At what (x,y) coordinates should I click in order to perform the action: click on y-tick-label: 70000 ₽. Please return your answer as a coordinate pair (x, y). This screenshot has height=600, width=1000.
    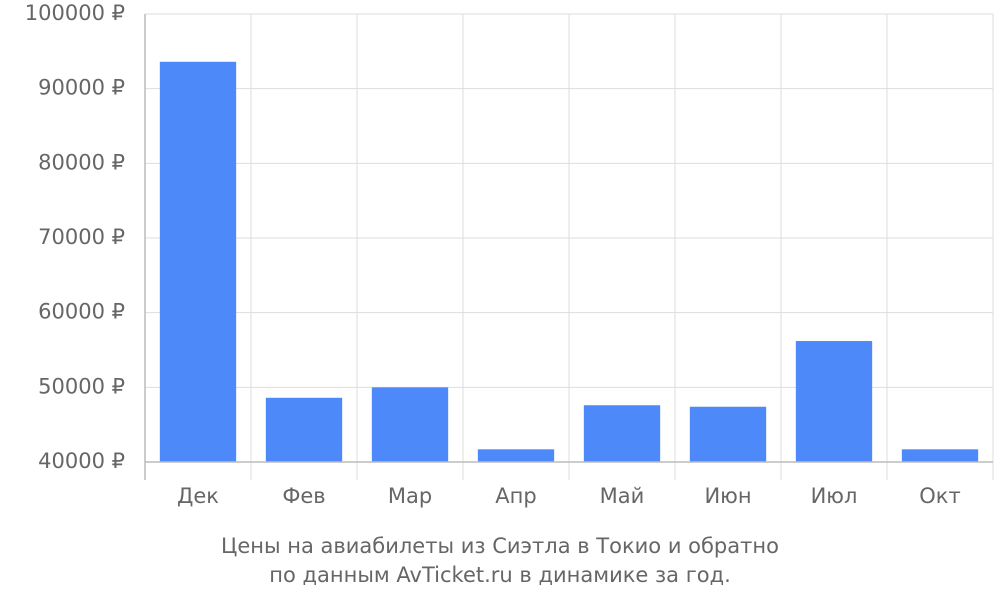
    Looking at the image, I should click on (81, 237).